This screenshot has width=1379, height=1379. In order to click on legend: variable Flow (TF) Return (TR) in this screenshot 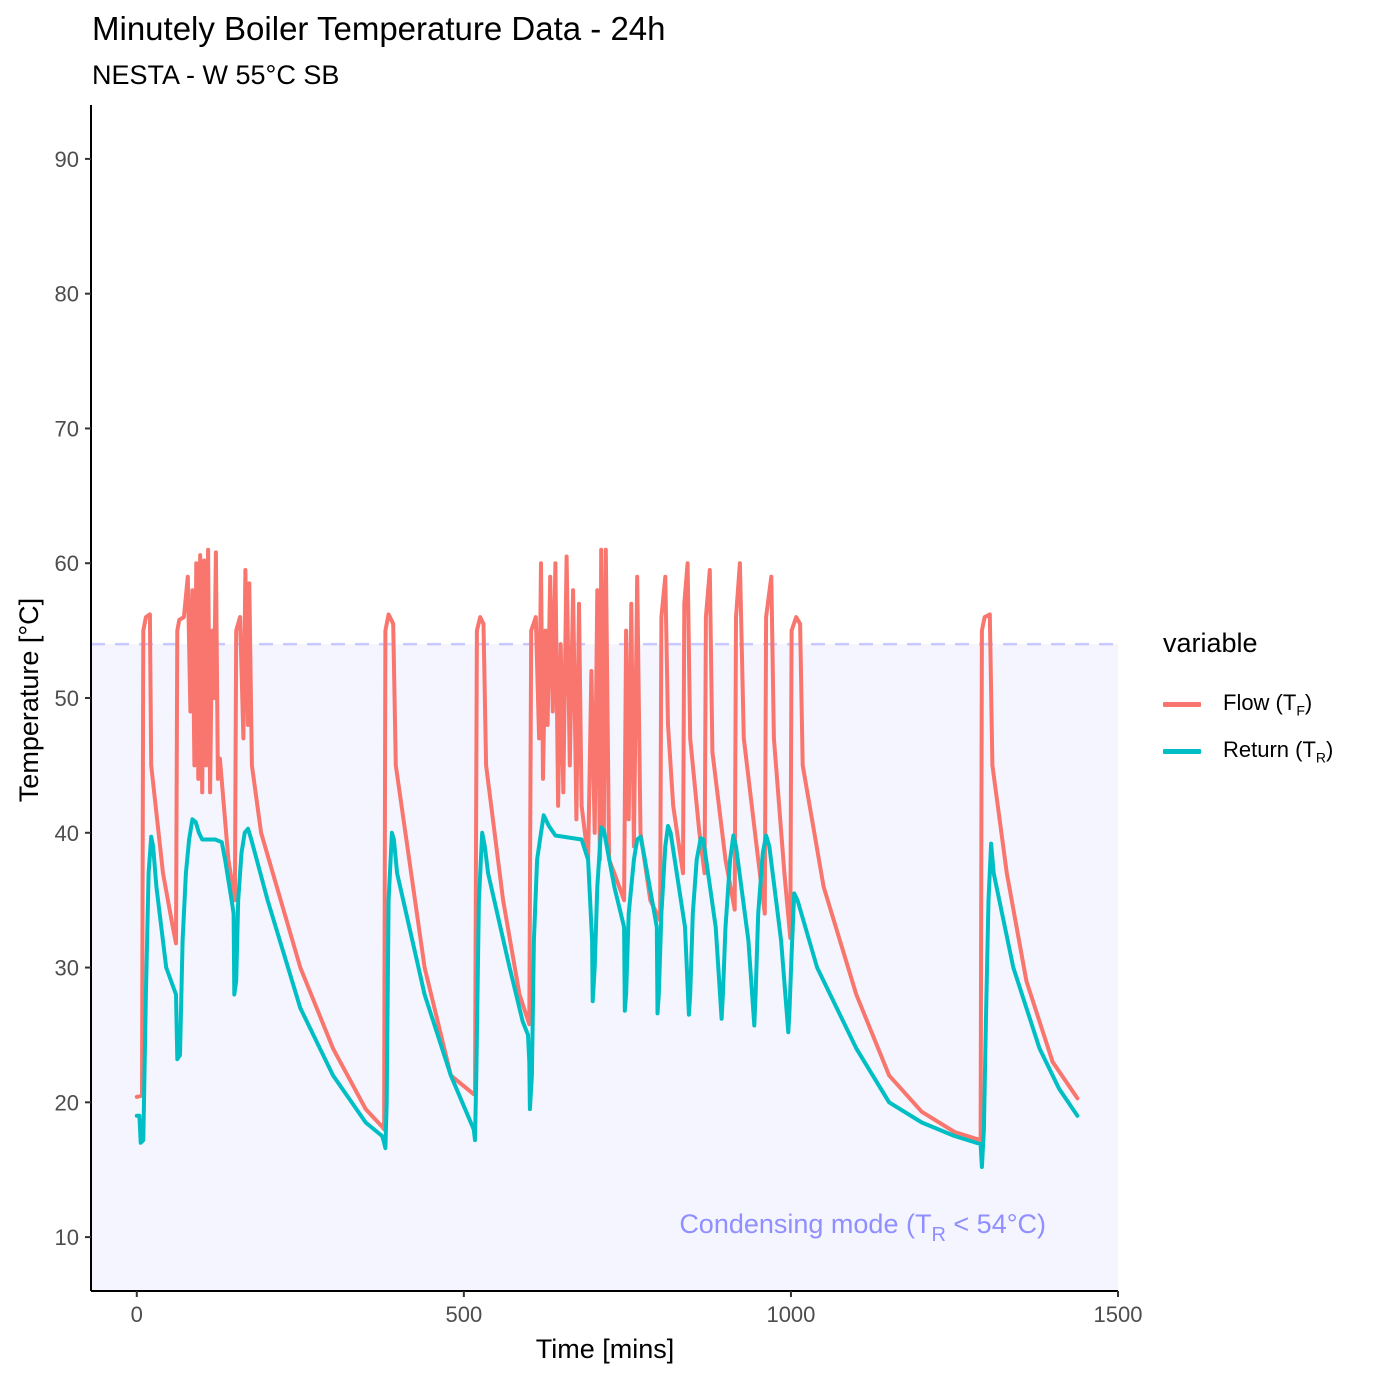, I will do `click(1248, 701)`.